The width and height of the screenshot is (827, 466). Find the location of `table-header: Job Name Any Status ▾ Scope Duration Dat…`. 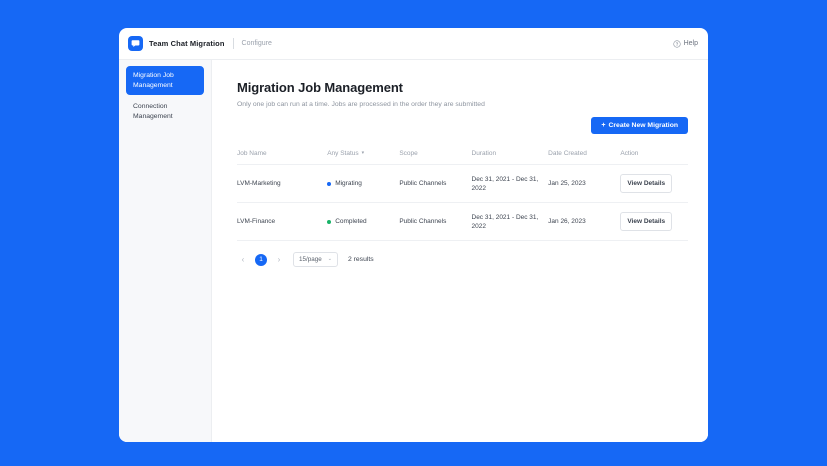

table-header: Job Name Any Status ▾ Scope Duration Dat… is located at coordinates (462, 154).